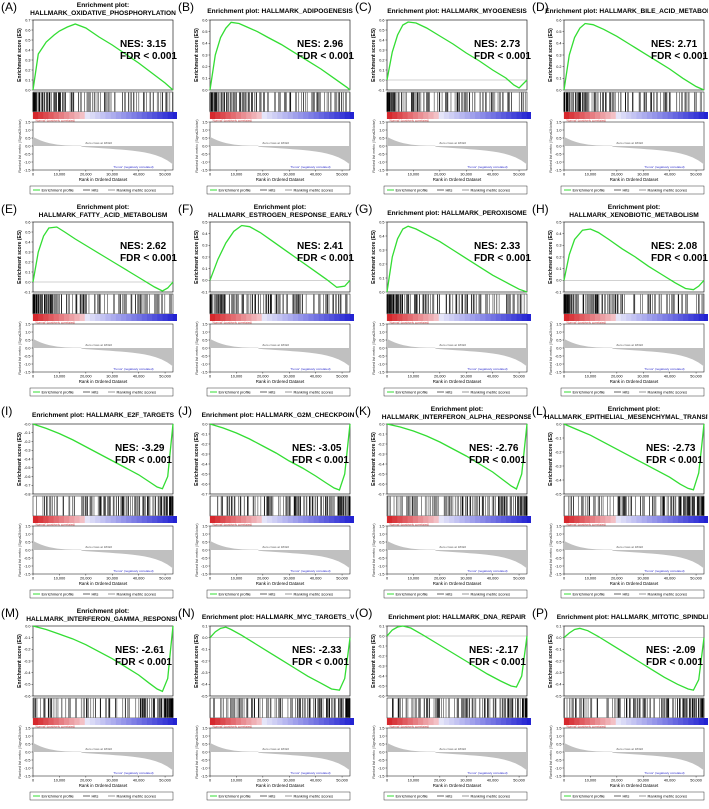 The height and width of the screenshot is (809, 709). I want to click on negative-correlation-label: 'Tumor' (negatively correlated), so click(133, 369).